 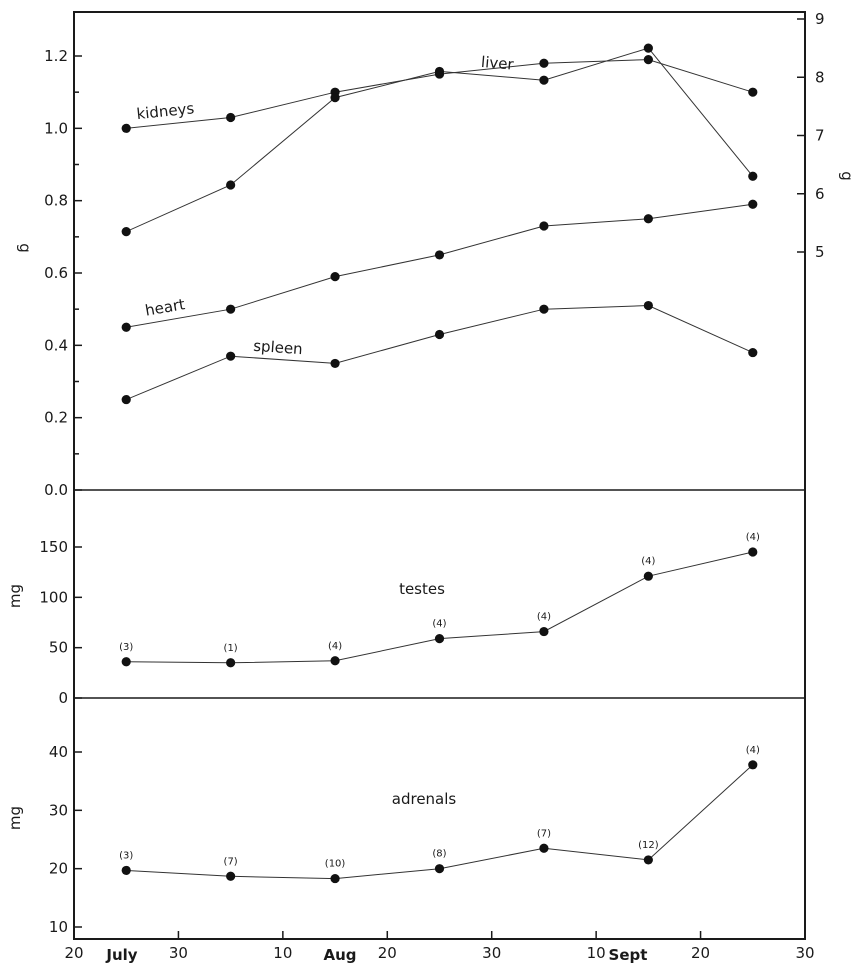 I want to click on bottom-y-tick-label: 30, so click(x=58, y=810).